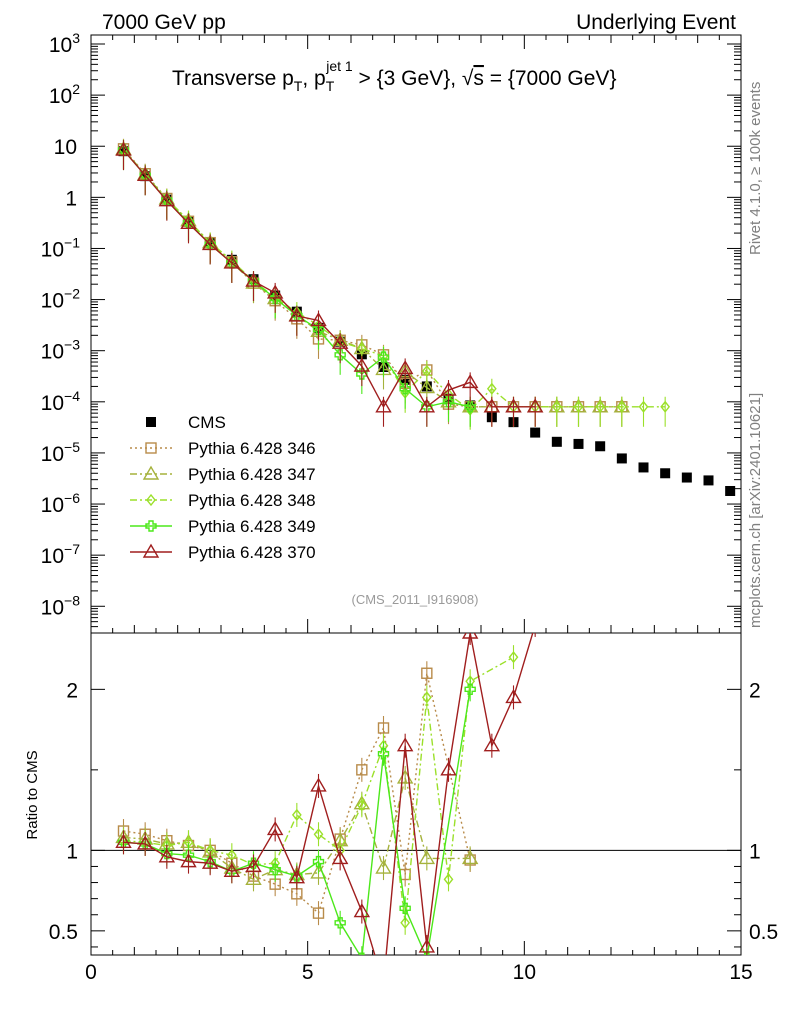 The width and height of the screenshot is (786, 1024). Describe the element at coordinates (468, 78) in the screenshot. I see `sqrt-symbol-icon: √` at that location.